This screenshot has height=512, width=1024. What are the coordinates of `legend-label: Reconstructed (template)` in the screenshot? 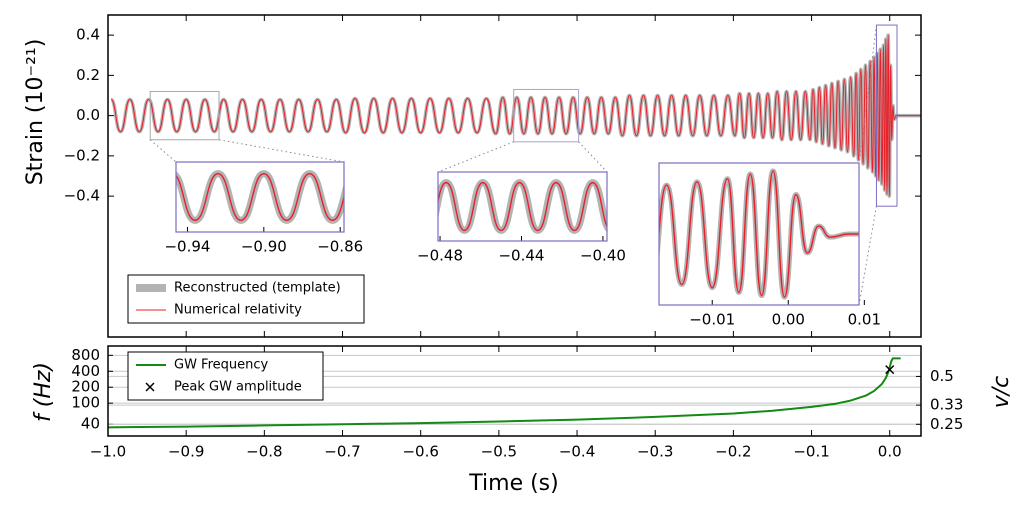 It's located at (257, 288).